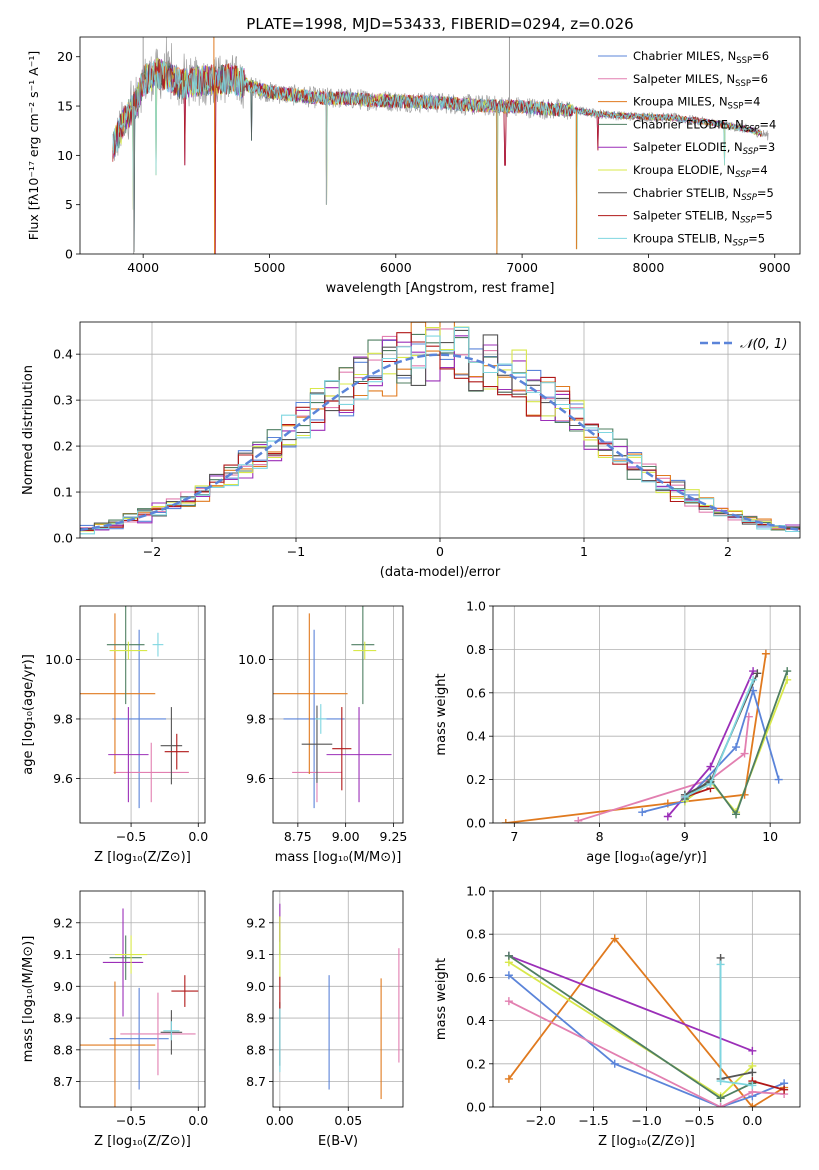 This screenshot has width=819, height=1170. What do you see at coordinates (63, 446) in the screenshot?
I see `y-tick-label: 0.2` at bounding box center [63, 446].